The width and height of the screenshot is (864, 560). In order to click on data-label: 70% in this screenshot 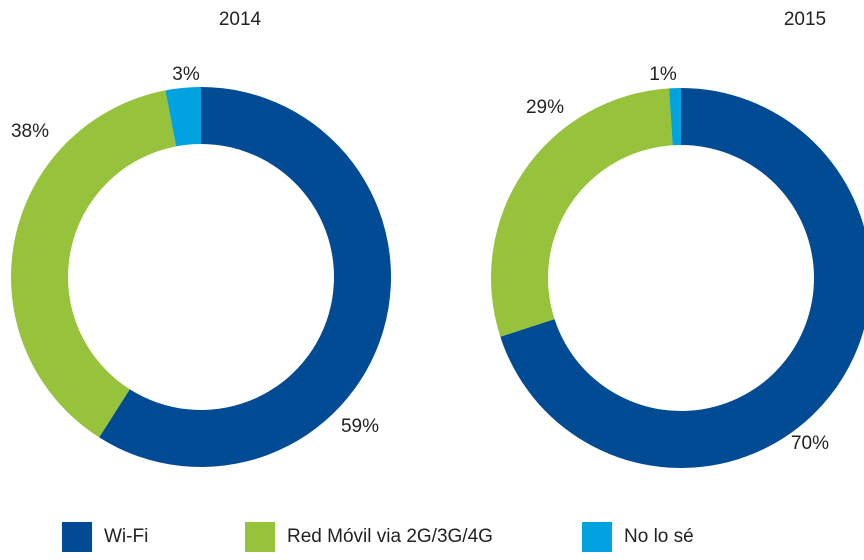, I will do `click(810, 443)`.